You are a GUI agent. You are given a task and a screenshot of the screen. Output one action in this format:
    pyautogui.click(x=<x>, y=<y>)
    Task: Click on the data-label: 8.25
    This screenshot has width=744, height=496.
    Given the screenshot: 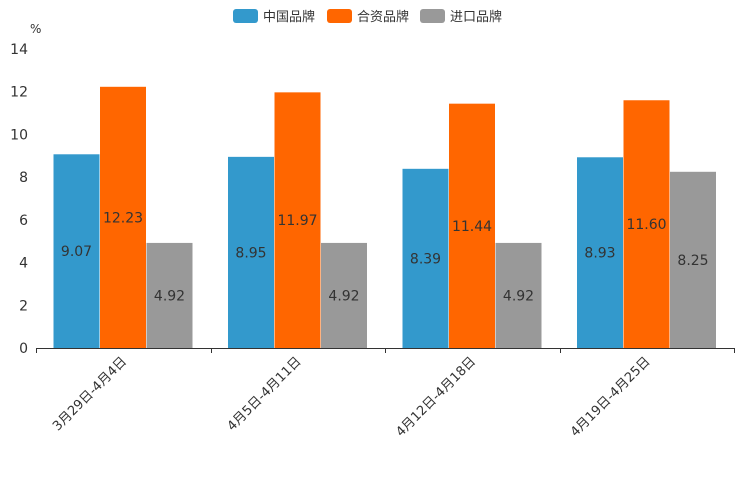 What is the action you would take?
    pyautogui.click(x=692, y=261)
    